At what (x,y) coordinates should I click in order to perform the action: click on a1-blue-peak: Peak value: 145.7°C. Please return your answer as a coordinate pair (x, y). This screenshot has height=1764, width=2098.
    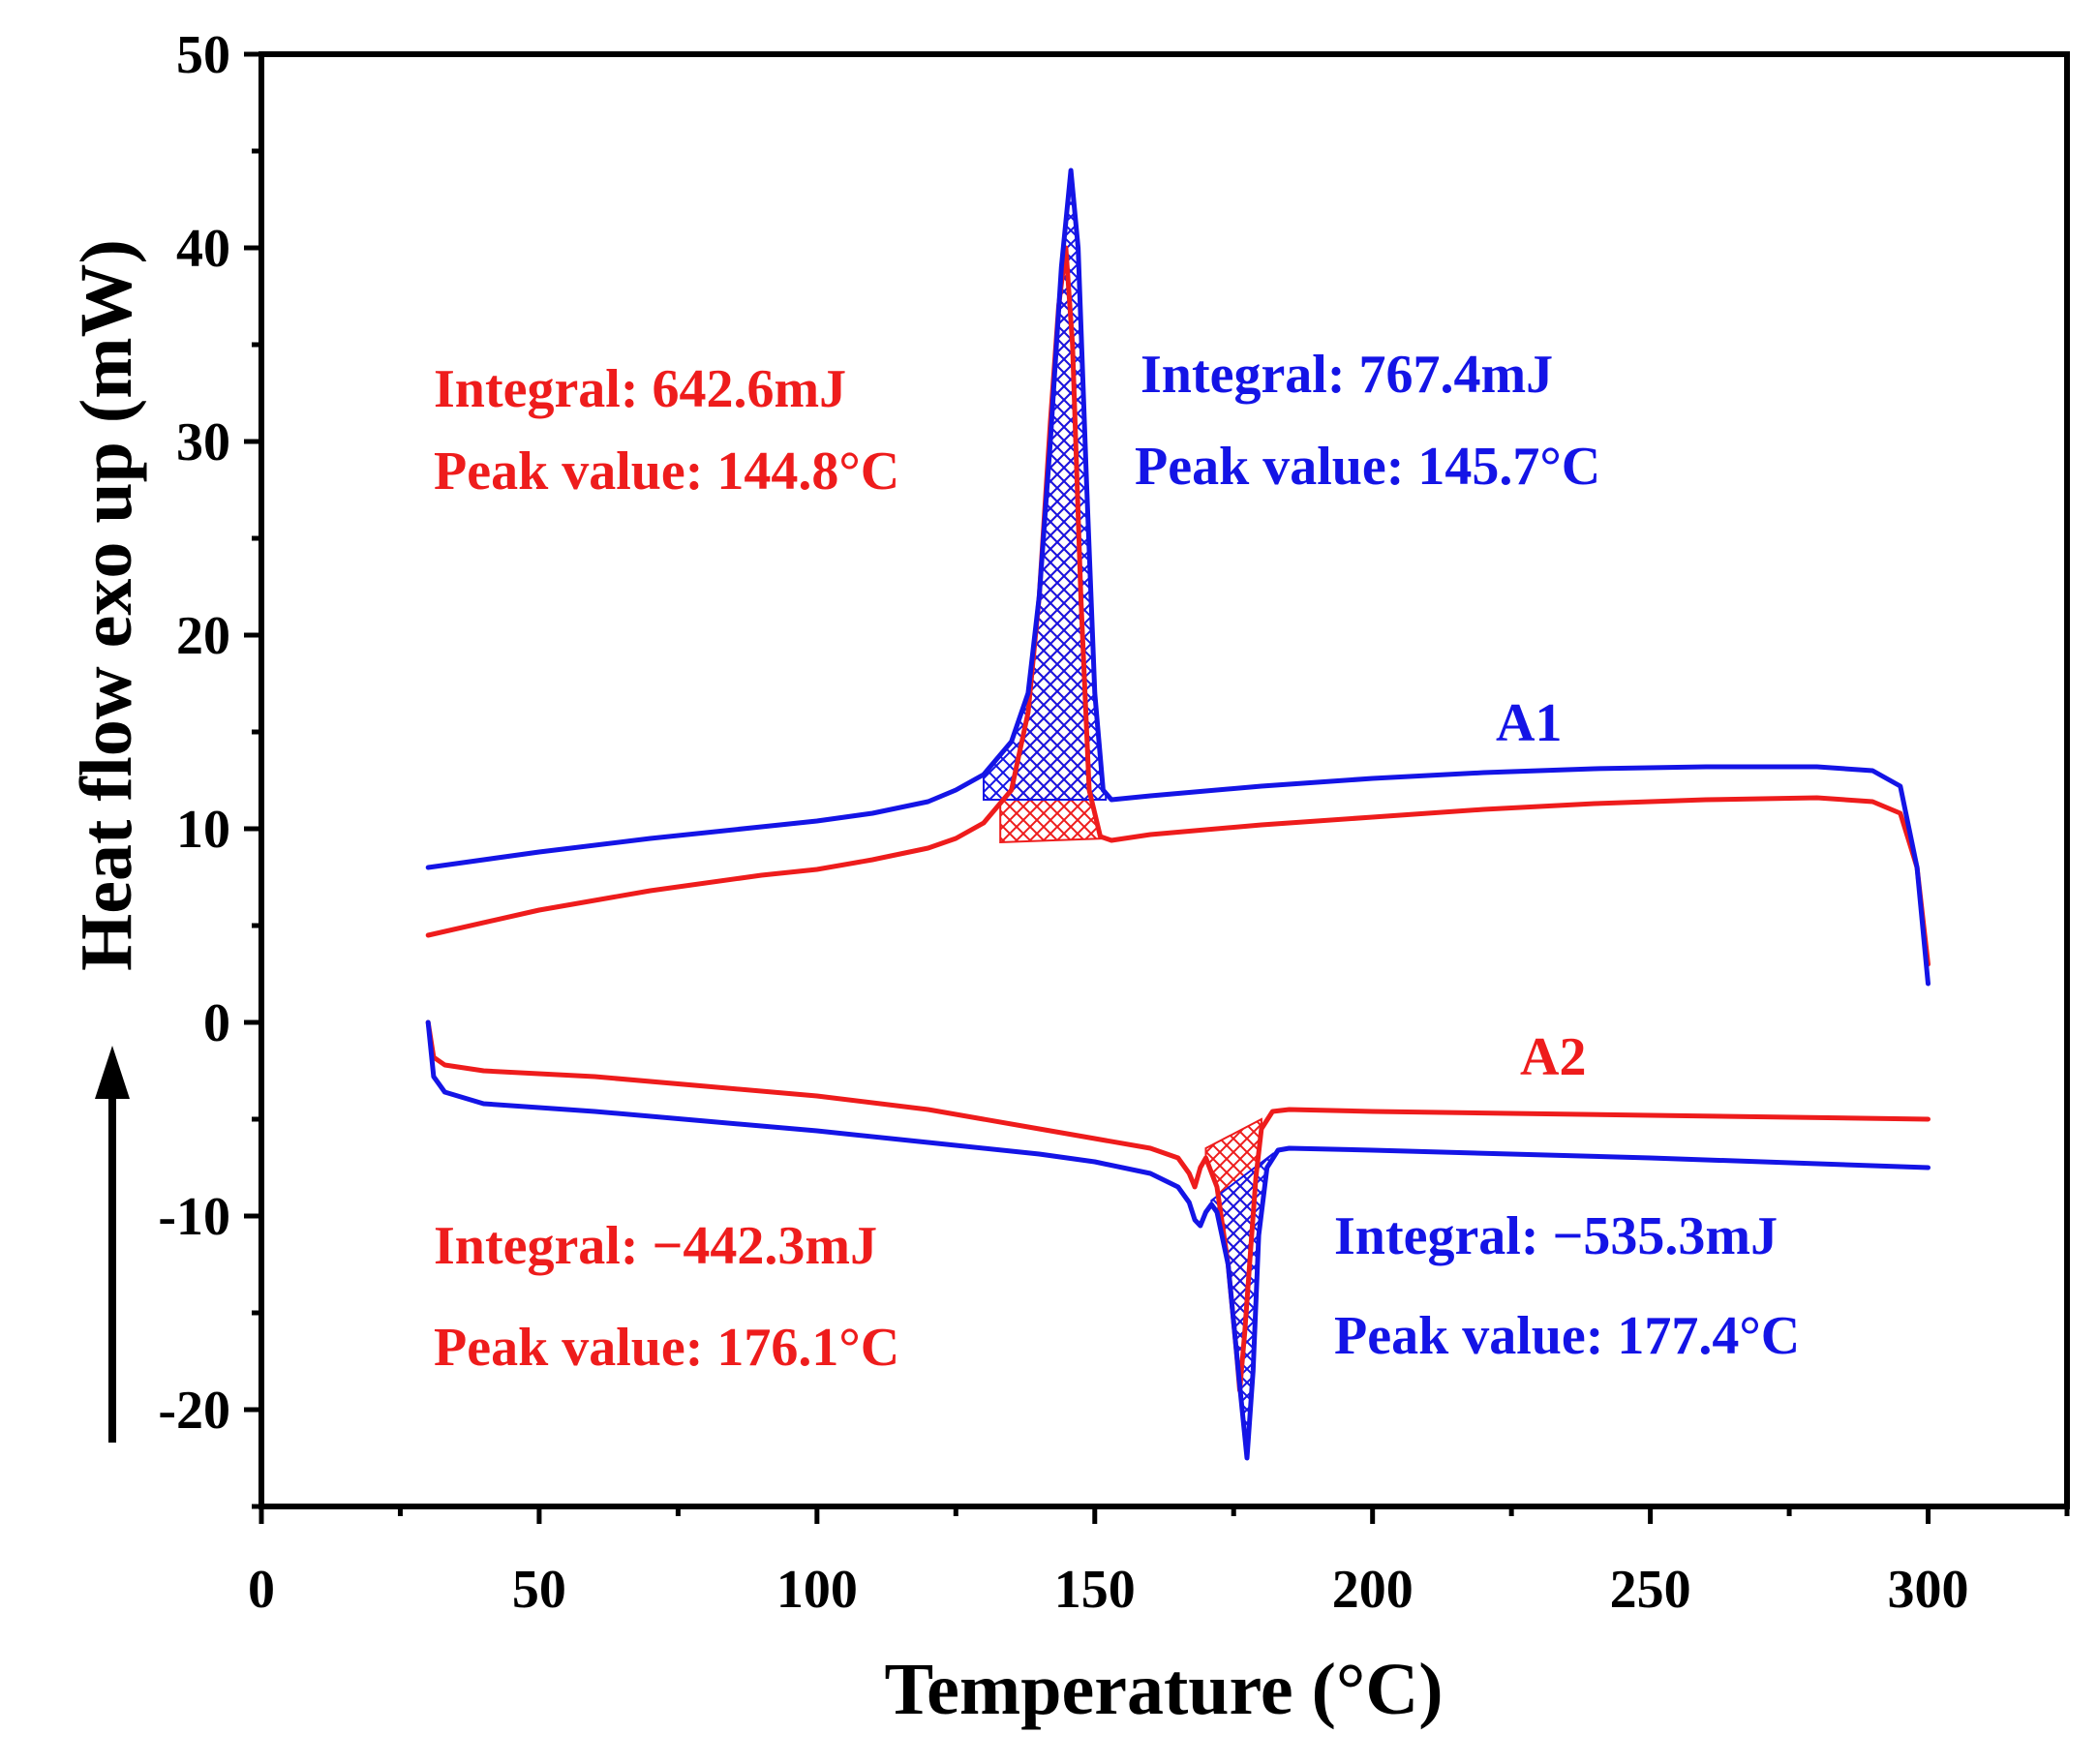
    Looking at the image, I should click on (1367, 467).